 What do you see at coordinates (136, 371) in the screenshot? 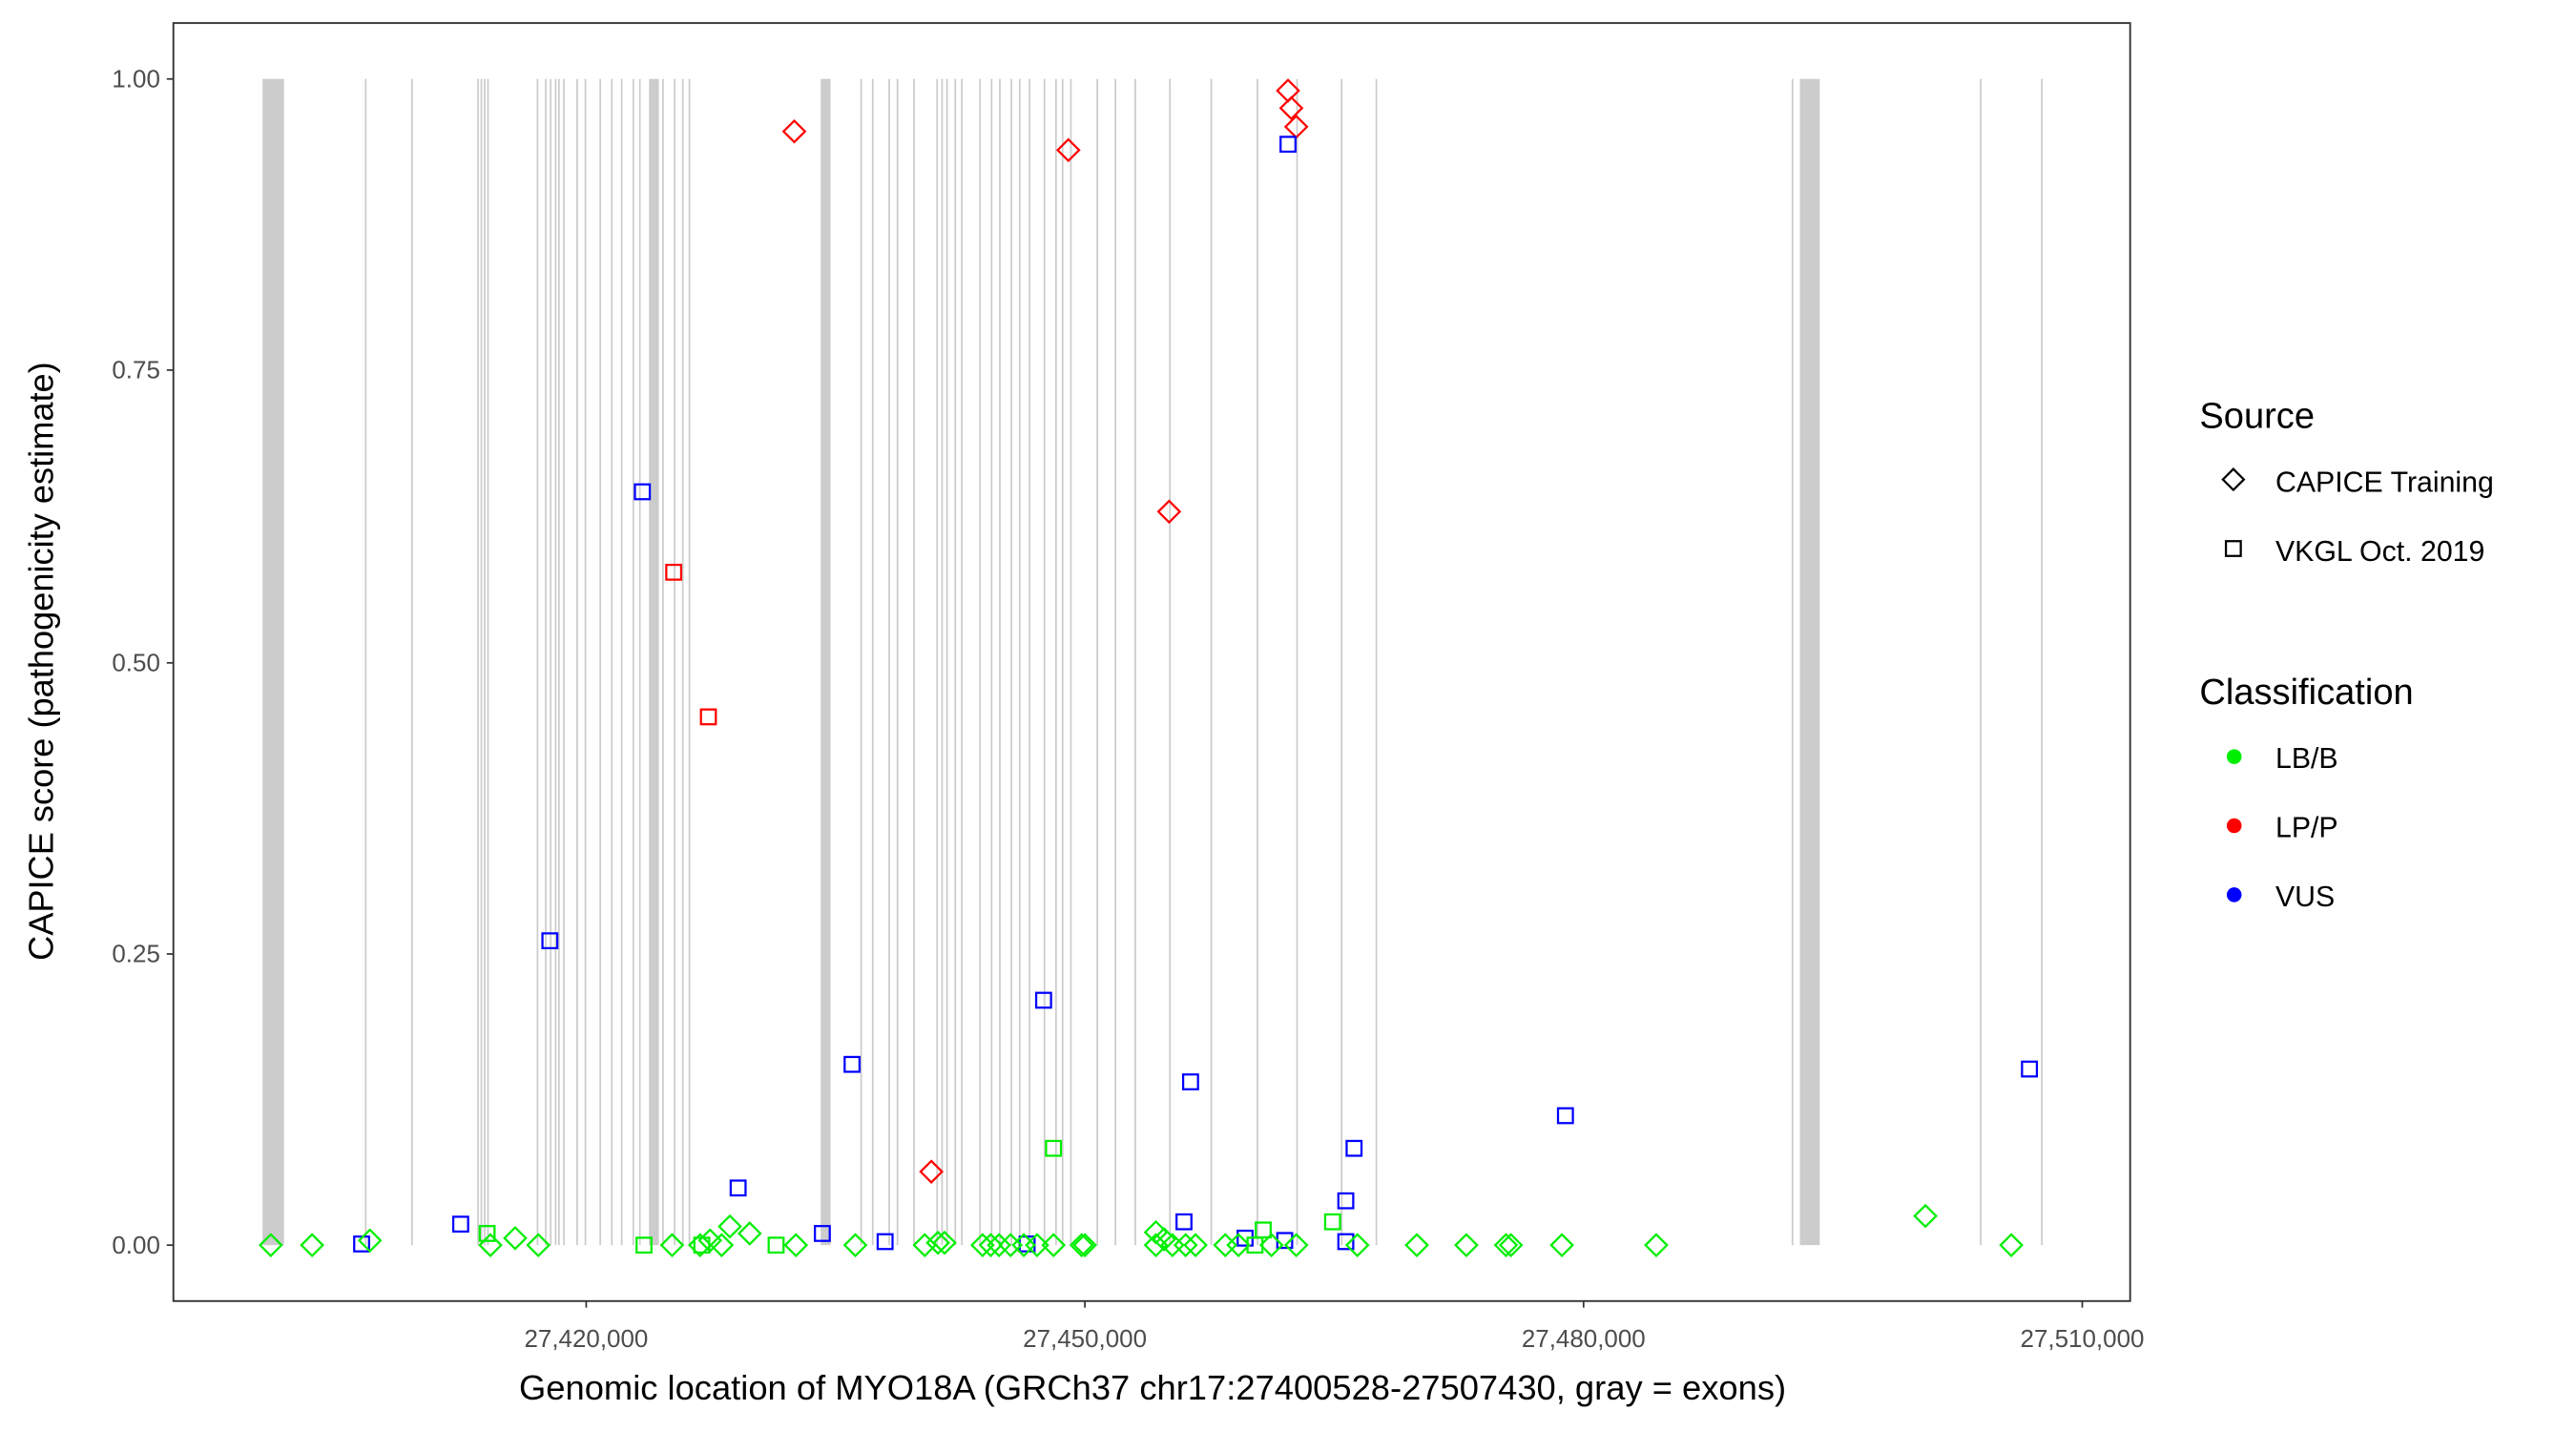
I see `y-tick-label: 0.75` at bounding box center [136, 371].